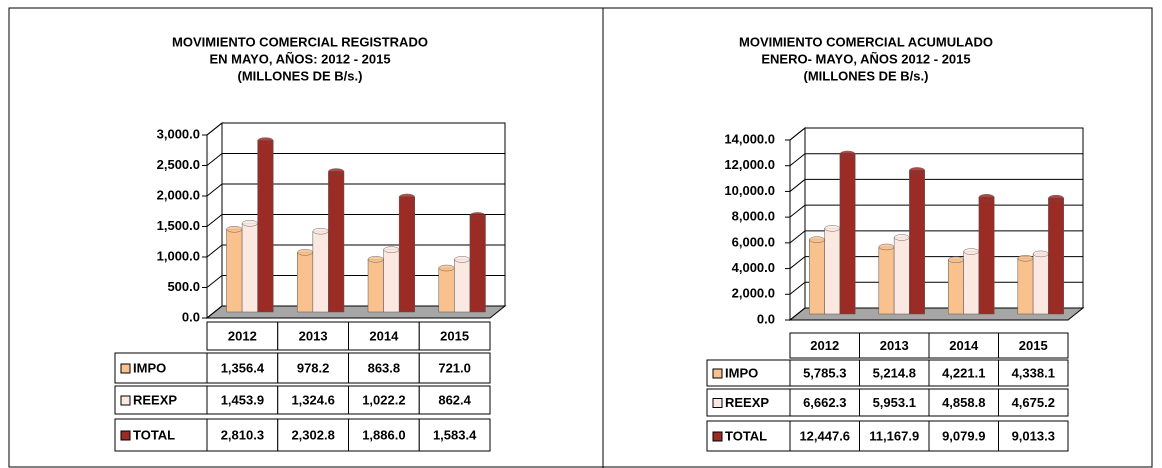  I want to click on y-tick-label: 12,000.0, so click(749, 164).